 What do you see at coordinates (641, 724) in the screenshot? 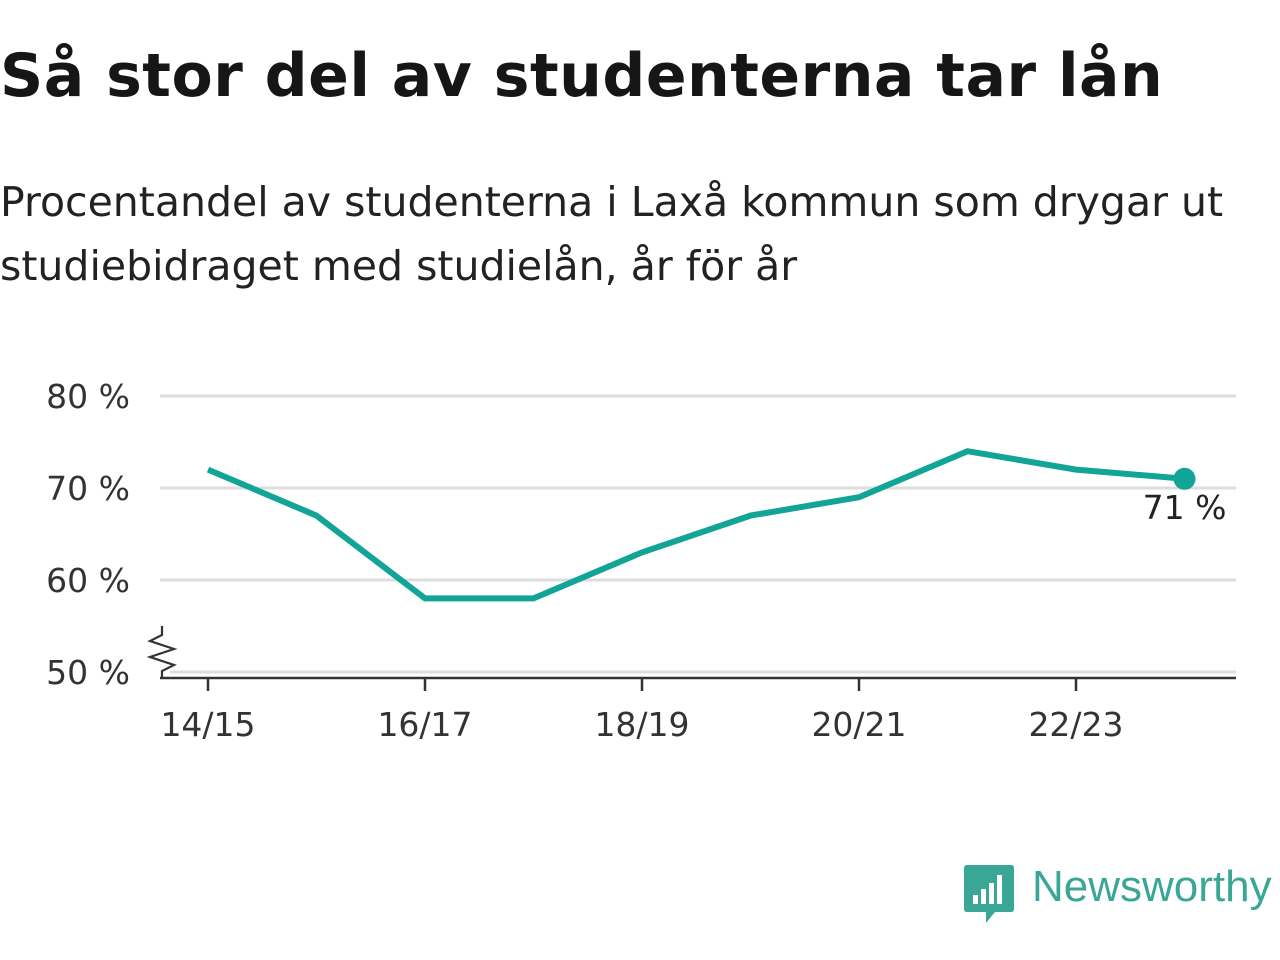
I see `x-tick-label: 18/19` at bounding box center [641, 724].